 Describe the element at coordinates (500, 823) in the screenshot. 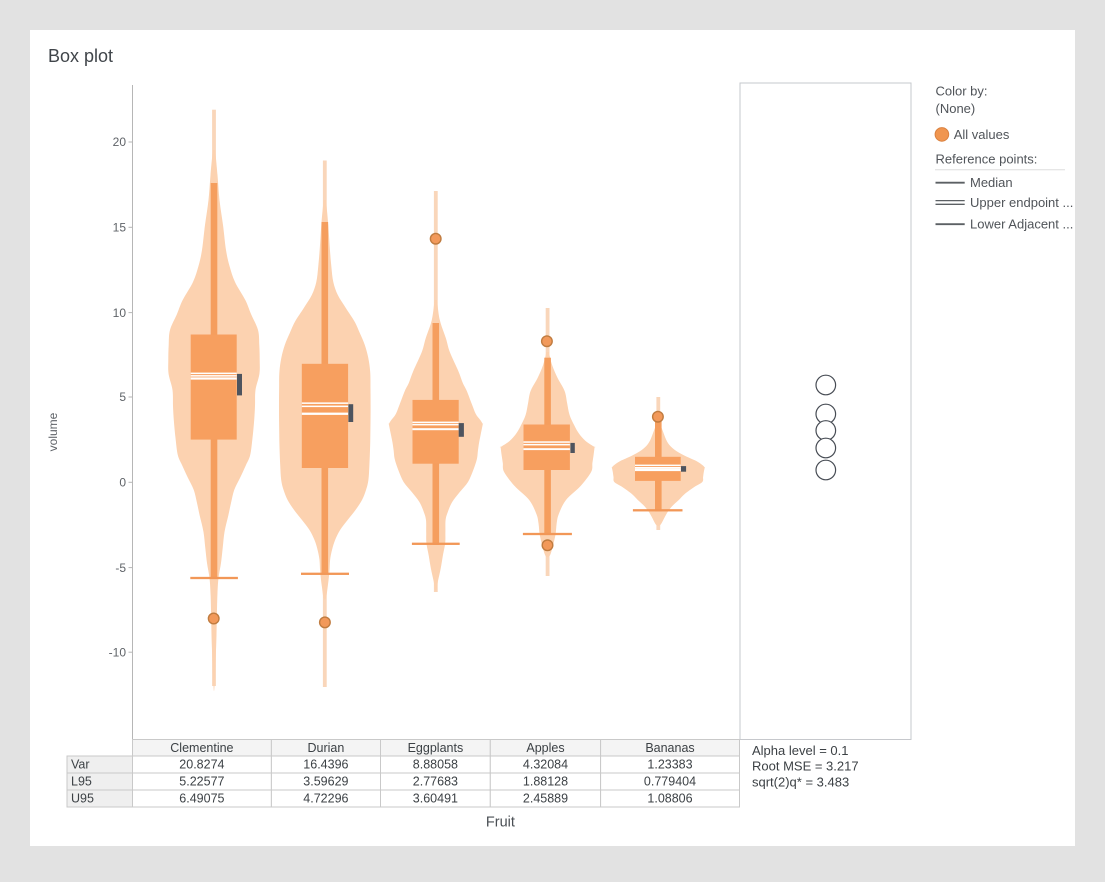

I see `svg-text: Fruit` at that location.